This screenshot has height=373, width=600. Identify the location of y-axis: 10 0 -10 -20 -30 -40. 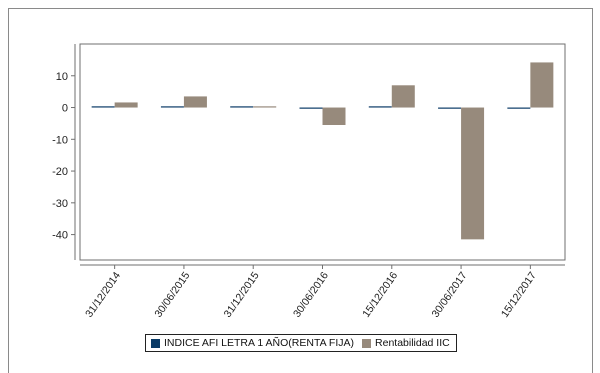
(64, 152).